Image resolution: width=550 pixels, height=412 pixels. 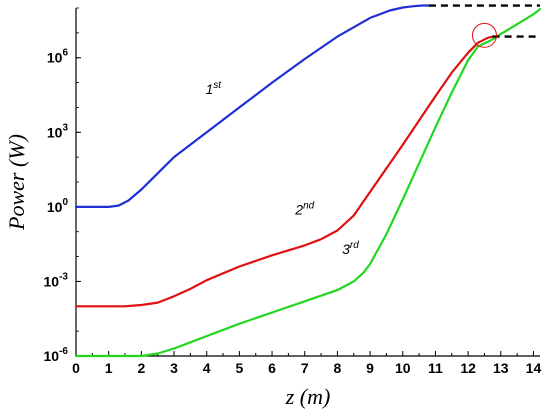 What do you see at coordinates (56, 280) in the screenshot?
I see `y-tick-label: 10⁻³` at bounding box center [56, 280].